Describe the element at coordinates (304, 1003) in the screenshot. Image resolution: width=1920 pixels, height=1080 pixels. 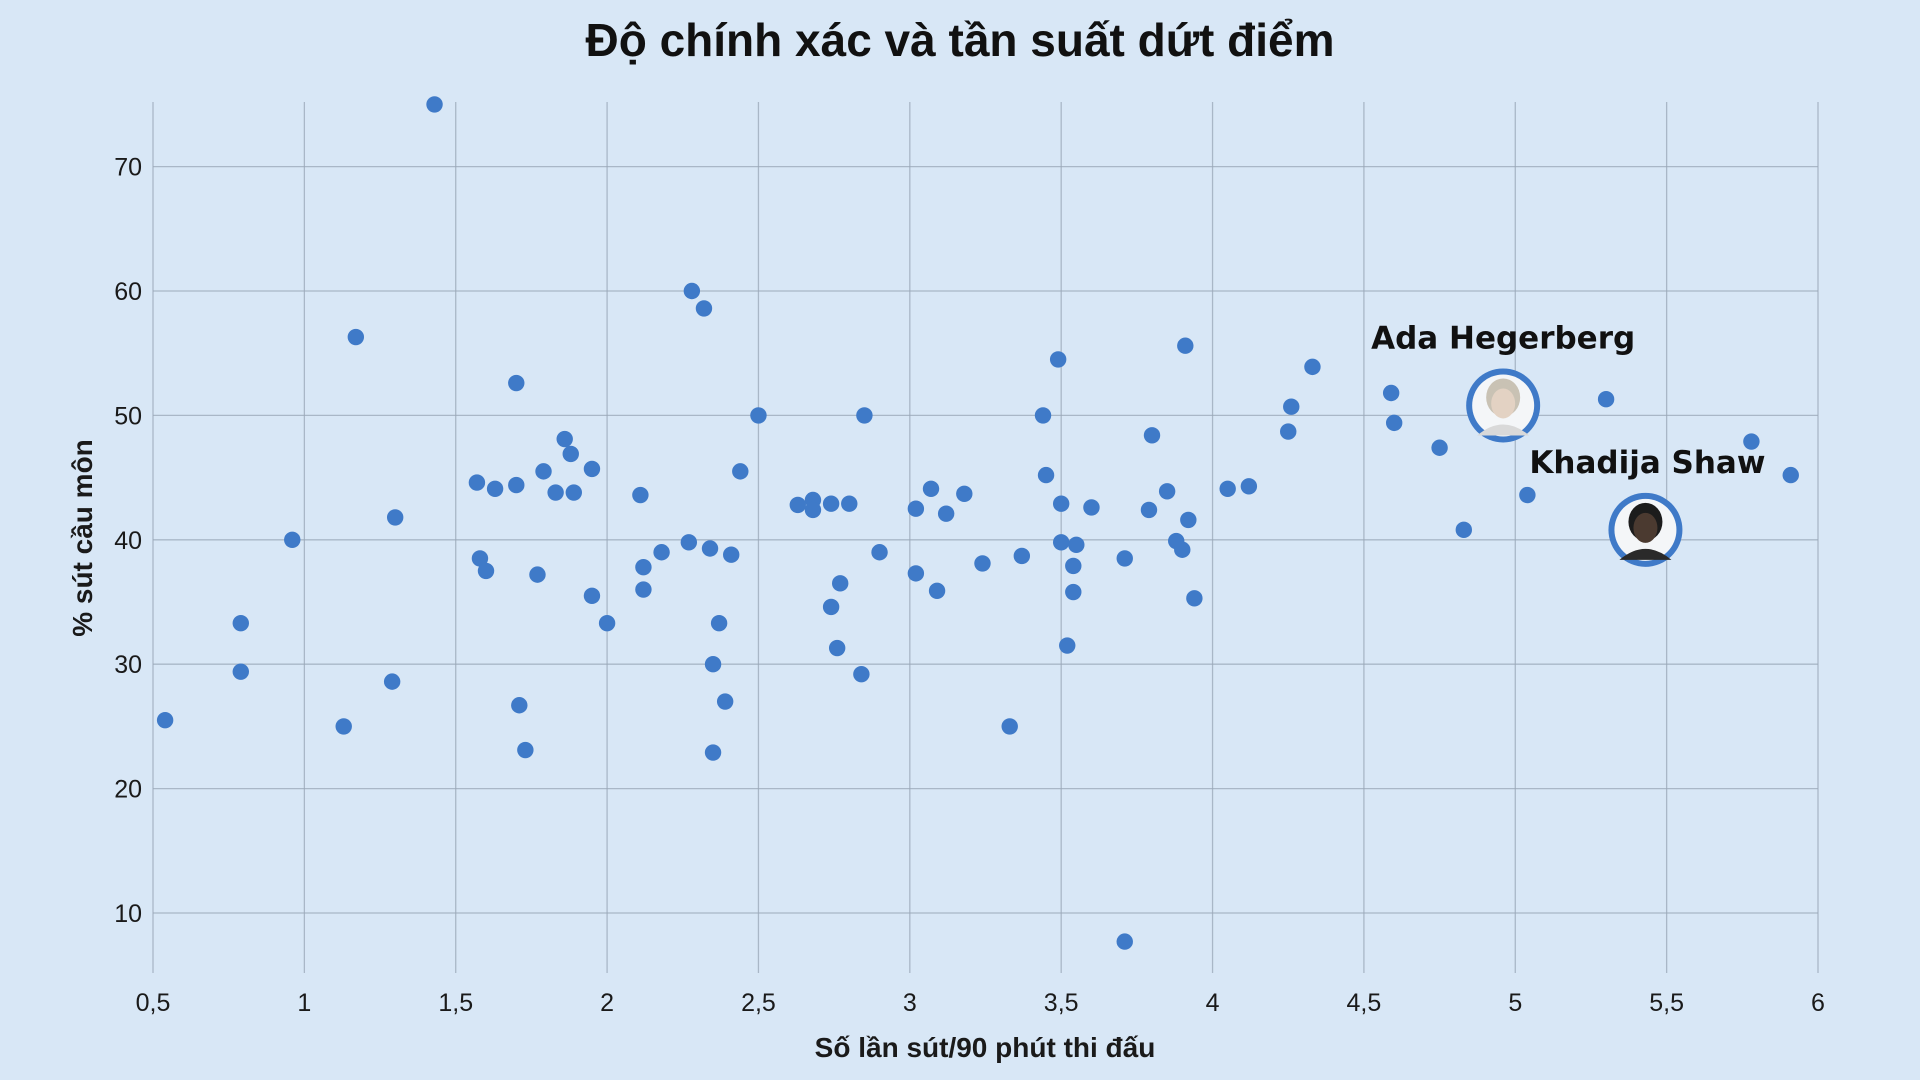
I see `x-tick-label: 1` at that location.